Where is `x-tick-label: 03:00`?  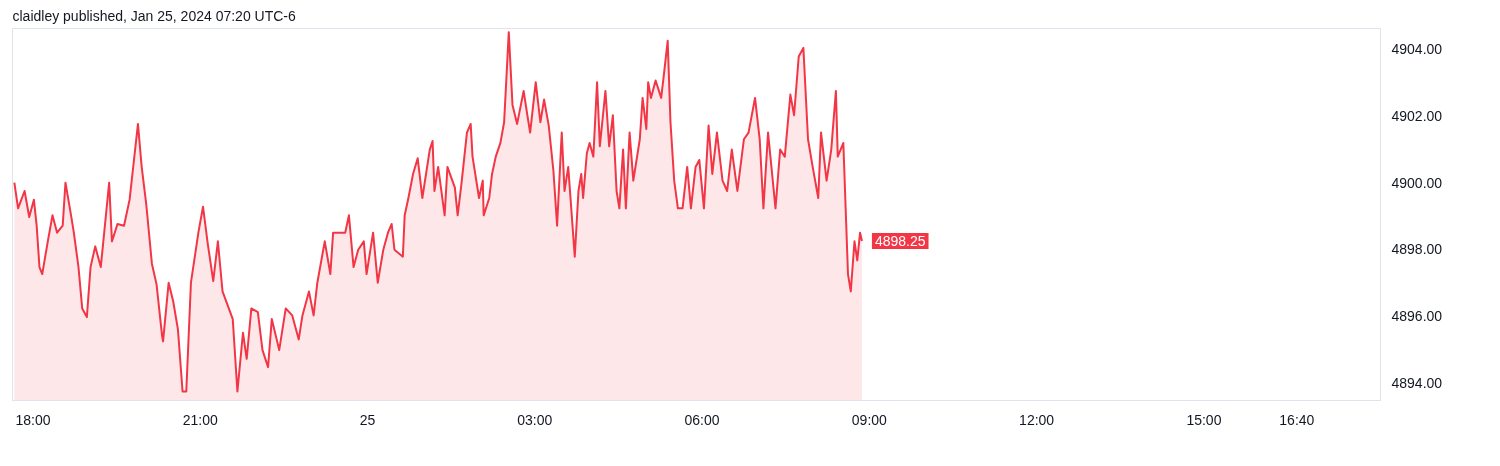
x-tick-label: 03:00 is located at coordinates (535, 419).